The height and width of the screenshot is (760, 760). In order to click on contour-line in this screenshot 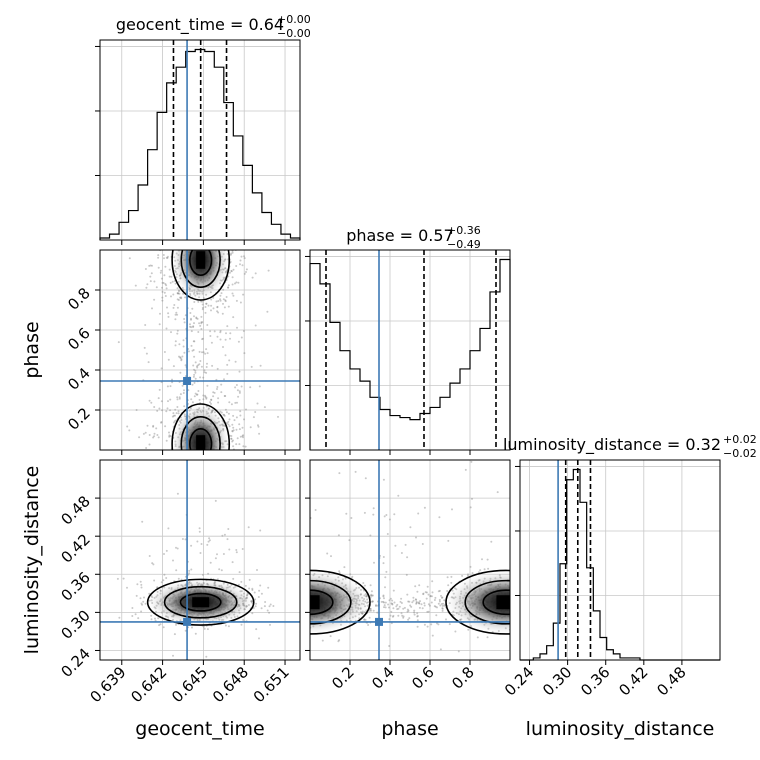, I will do `click(201, 439)`.